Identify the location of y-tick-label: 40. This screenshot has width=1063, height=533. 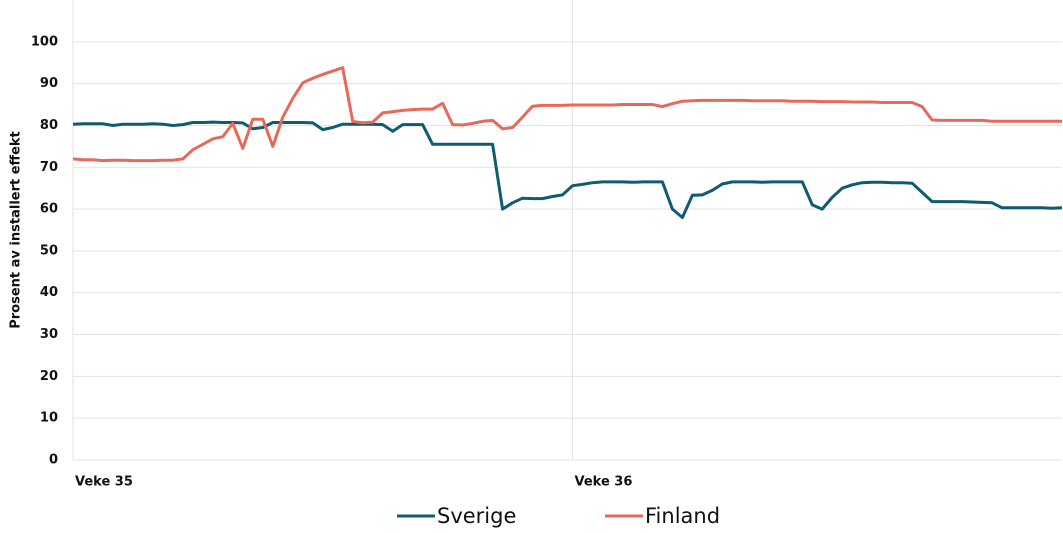
(49, 292).